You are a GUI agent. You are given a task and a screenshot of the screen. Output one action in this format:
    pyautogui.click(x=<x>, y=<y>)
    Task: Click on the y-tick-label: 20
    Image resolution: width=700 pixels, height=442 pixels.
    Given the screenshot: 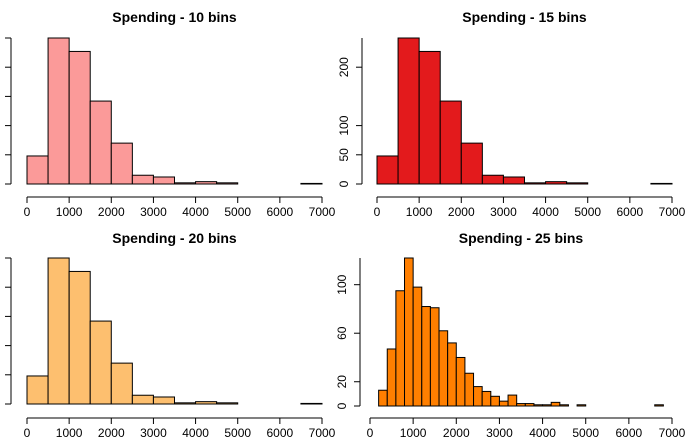 What is the action you would take?
    pyautogui.click(x=342, y=382)
    